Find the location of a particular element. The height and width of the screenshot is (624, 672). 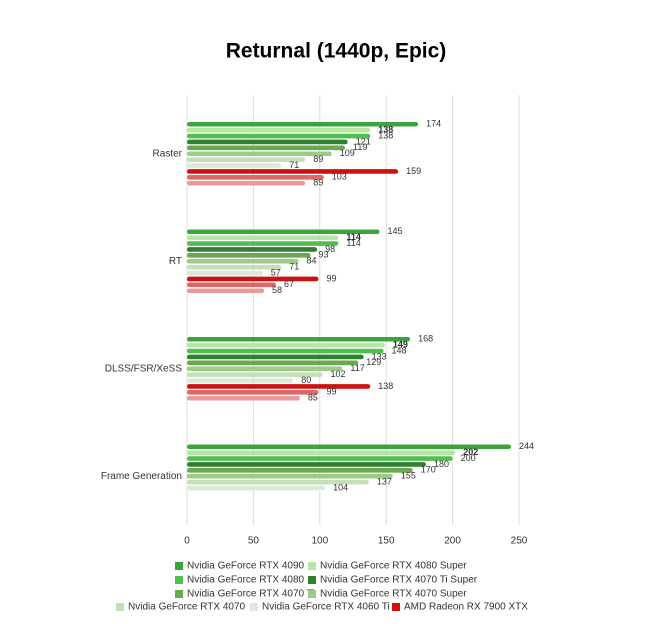

value-label: 109 is located at coordinates (347, 153).